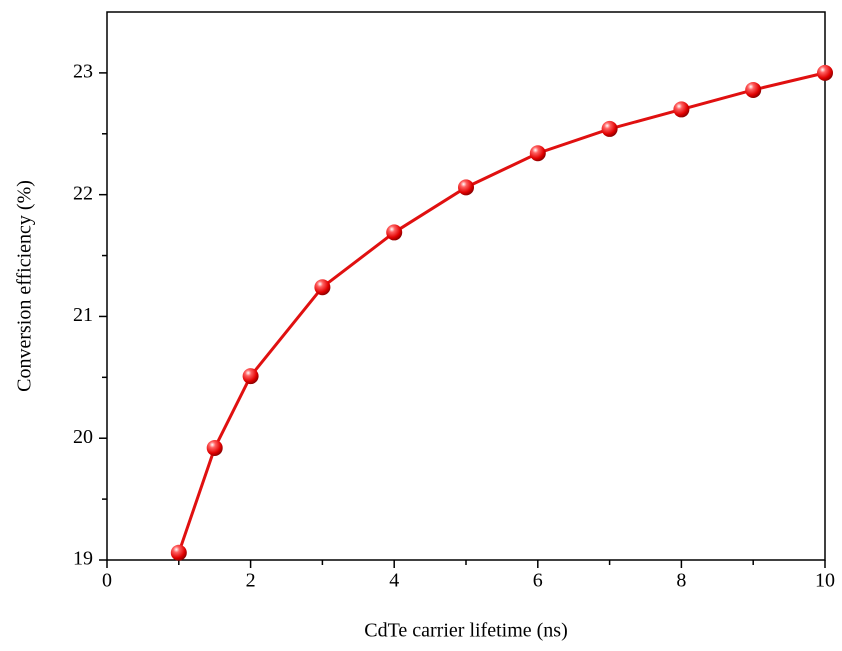 This screenshot has width=842, height=651. Describe the element at coordinates (83, 437) in the screenshot. I see `y-tick-label: 20` at that location.